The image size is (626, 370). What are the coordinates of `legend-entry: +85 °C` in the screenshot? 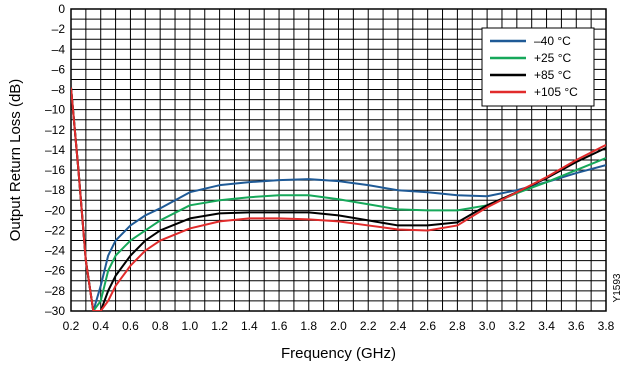 It's located at (552, 75).